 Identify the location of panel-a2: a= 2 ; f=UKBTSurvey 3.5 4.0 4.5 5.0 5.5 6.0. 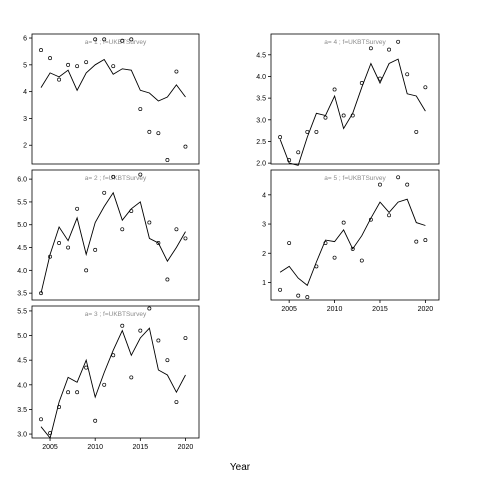
(108, 235).